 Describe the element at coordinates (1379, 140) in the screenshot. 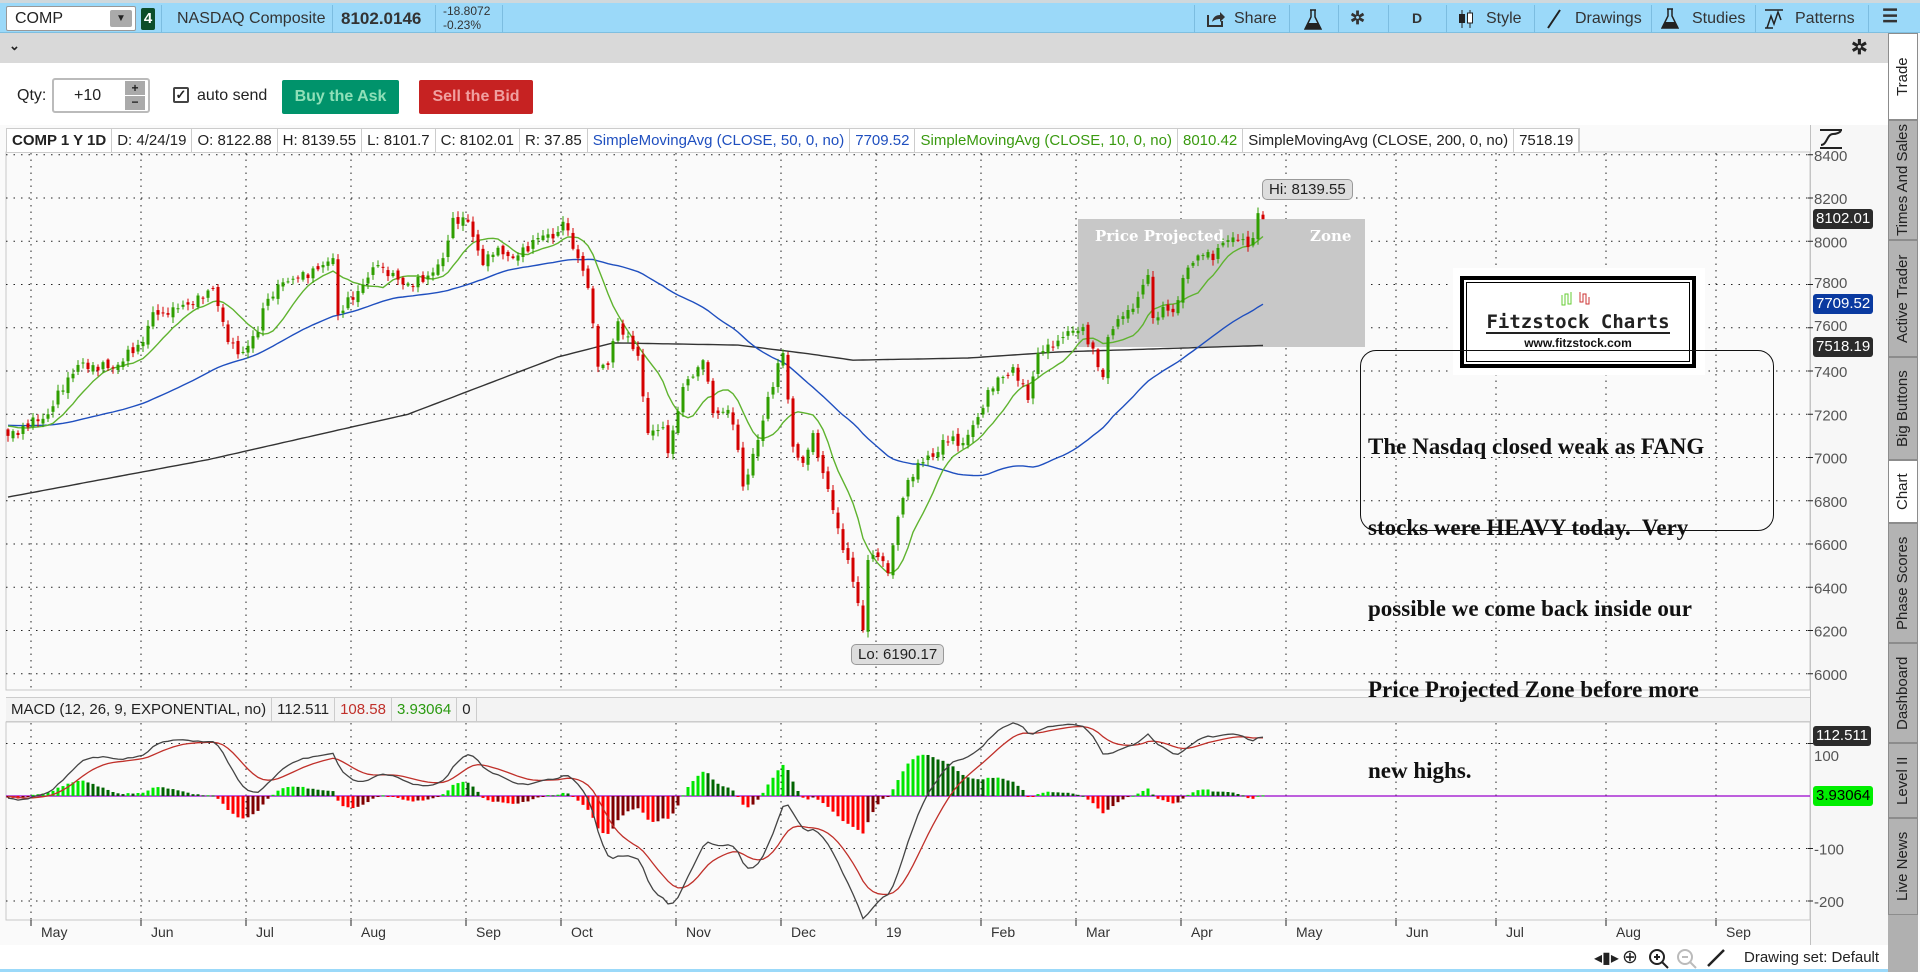

I see `legend-sma200-label: SimpleMovingAvg (CLOSE, 200, 0, no)` at that location.